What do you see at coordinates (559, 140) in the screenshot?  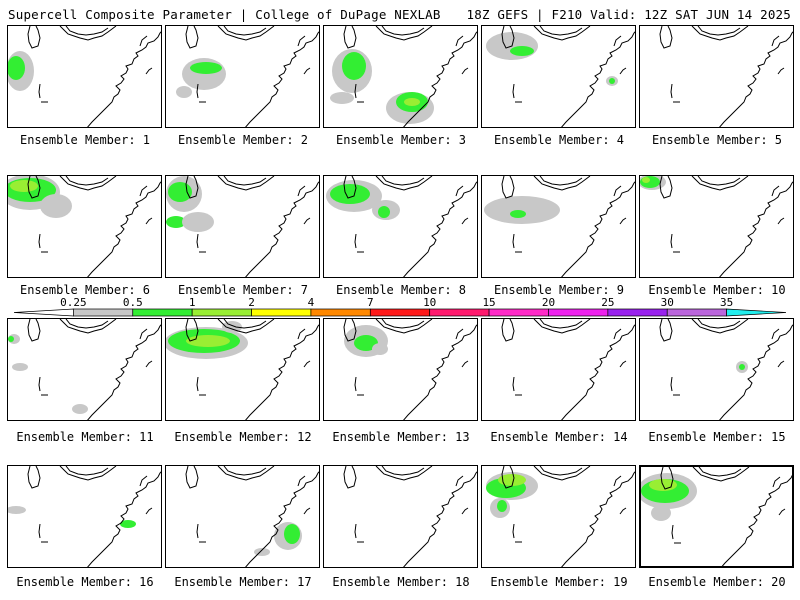 I see `ensemble-member-label: Ensemble Member: 4` at bounding box center [559, 140].